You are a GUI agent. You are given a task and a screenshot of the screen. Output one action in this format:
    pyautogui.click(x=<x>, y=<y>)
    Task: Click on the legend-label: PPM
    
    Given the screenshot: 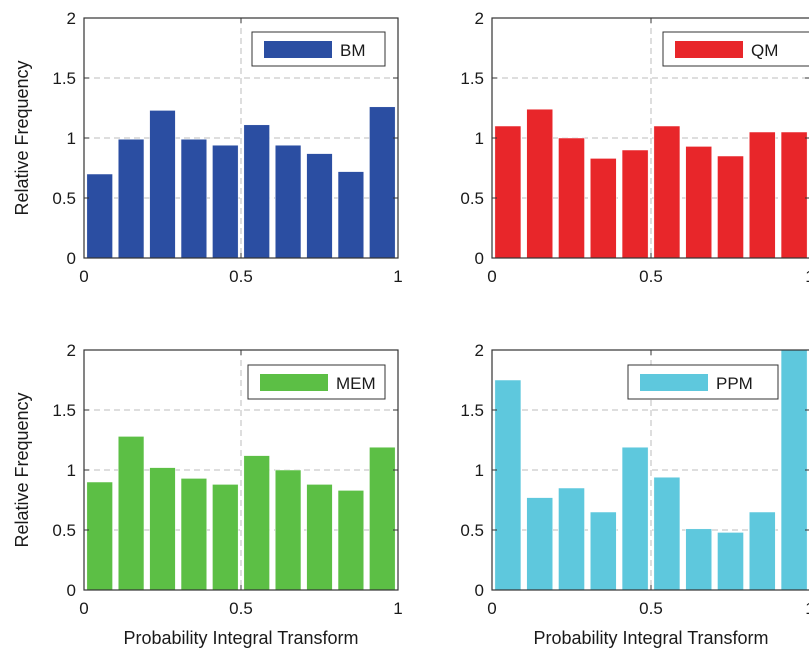 What is the action you would take?
    pyautogui.click(x=734, y=383)
    